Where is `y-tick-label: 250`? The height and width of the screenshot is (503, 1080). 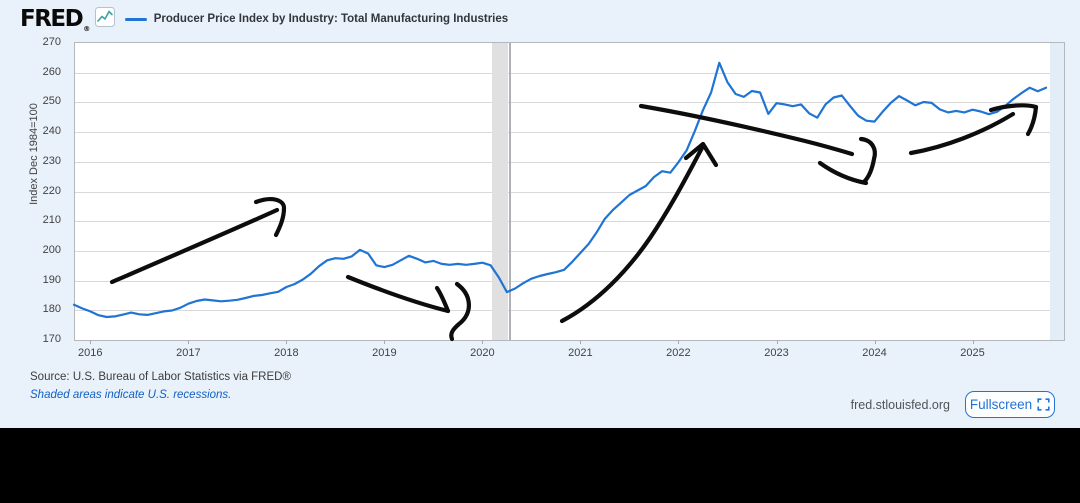 y-tick-label: 250 is located at coordinates (51, 101).